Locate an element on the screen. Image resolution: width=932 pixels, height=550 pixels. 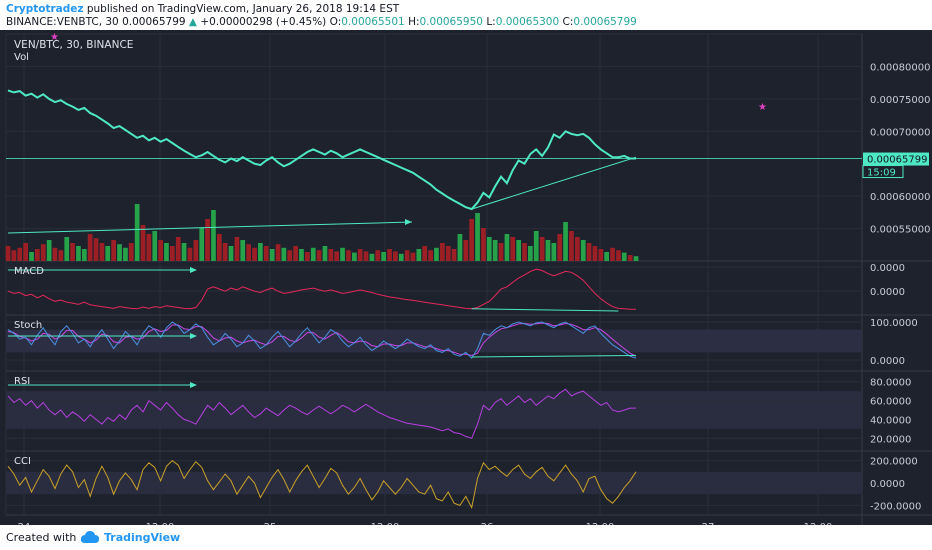
rsi-band is located at coordinates (434, 410).